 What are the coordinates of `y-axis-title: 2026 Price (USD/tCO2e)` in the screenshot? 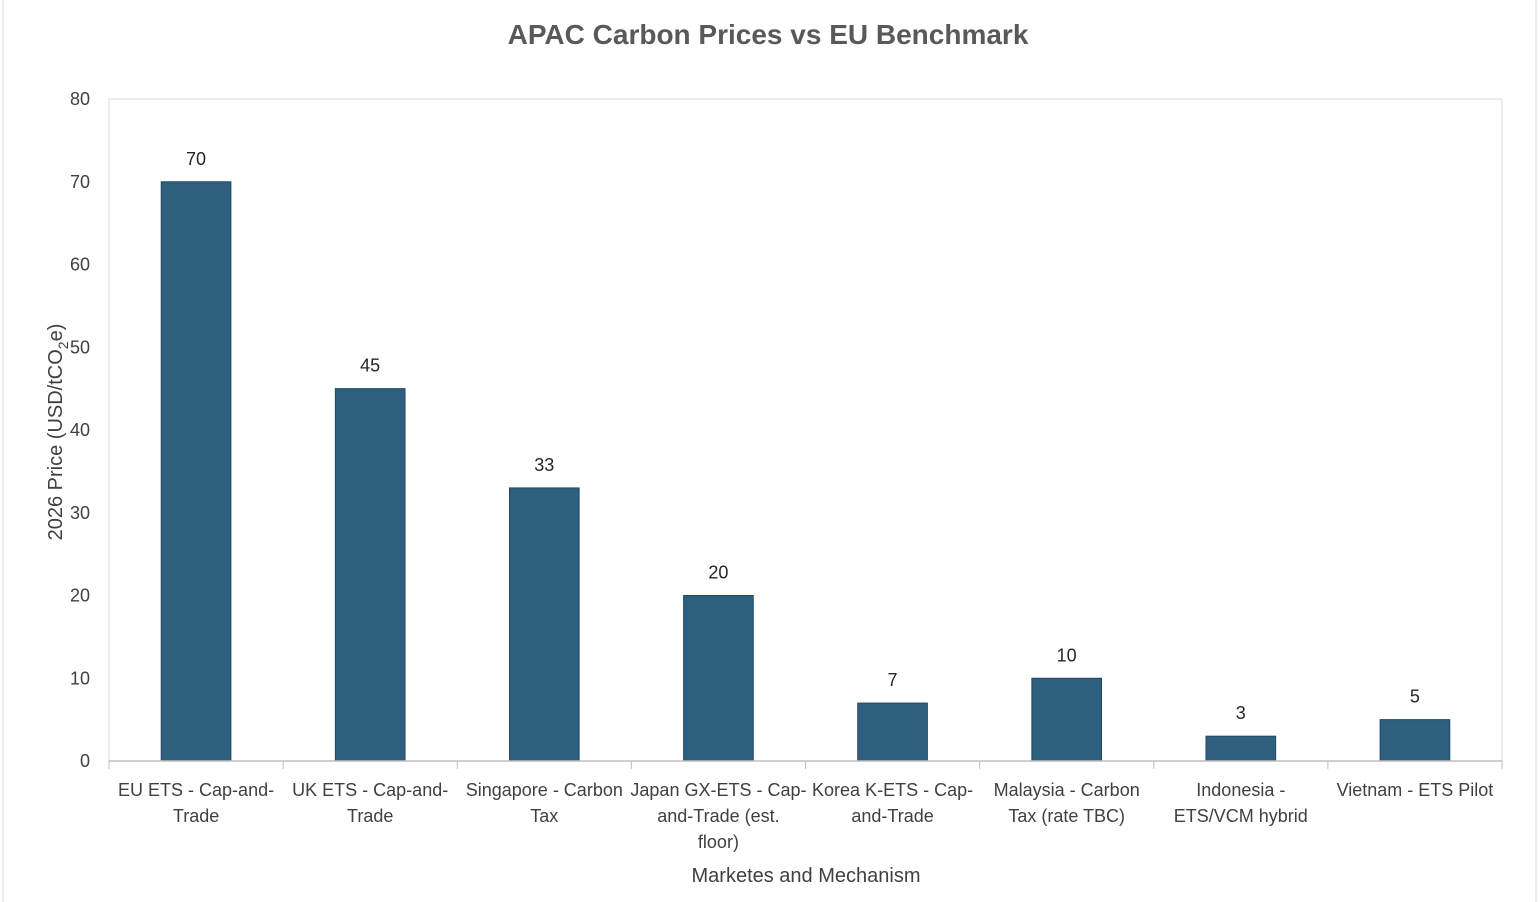 It's located at (58, 432).